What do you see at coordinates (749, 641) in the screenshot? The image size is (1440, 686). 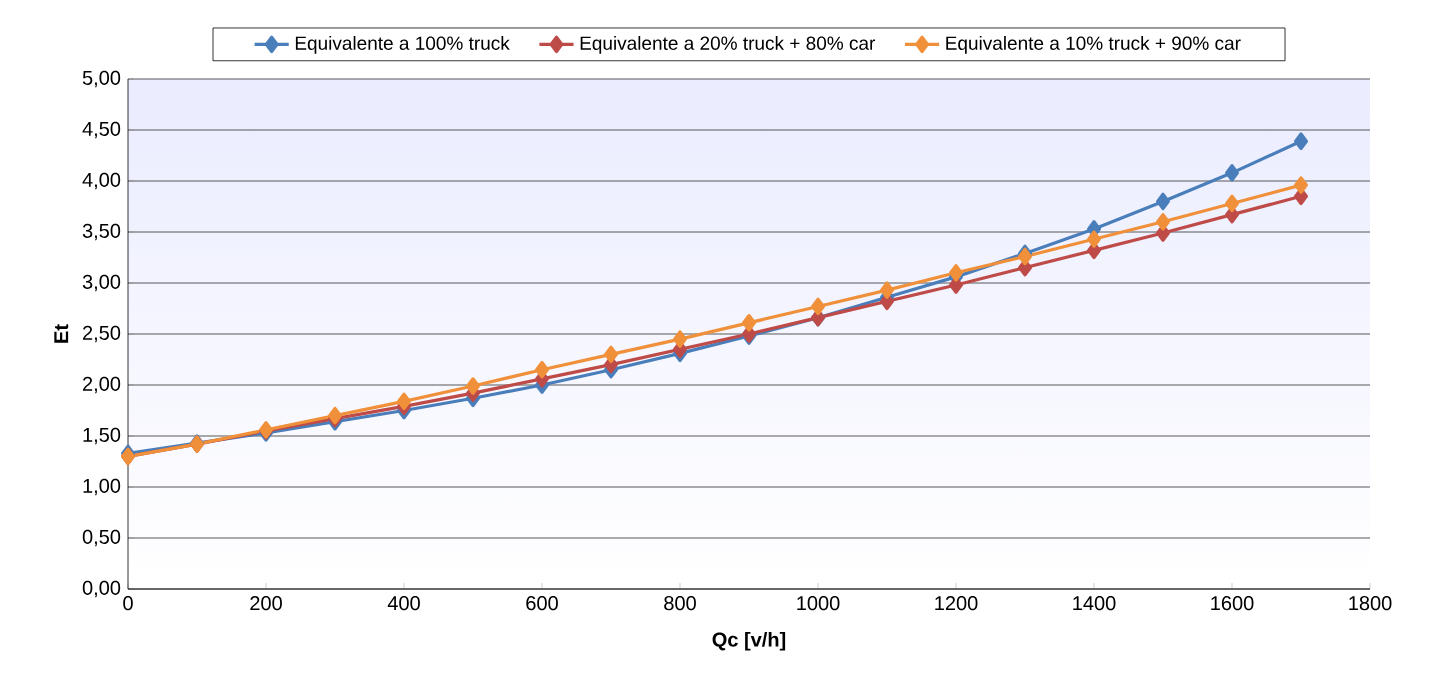 I see `x-axis-title: Qc [v/h]` at bounding box center [749, 641].